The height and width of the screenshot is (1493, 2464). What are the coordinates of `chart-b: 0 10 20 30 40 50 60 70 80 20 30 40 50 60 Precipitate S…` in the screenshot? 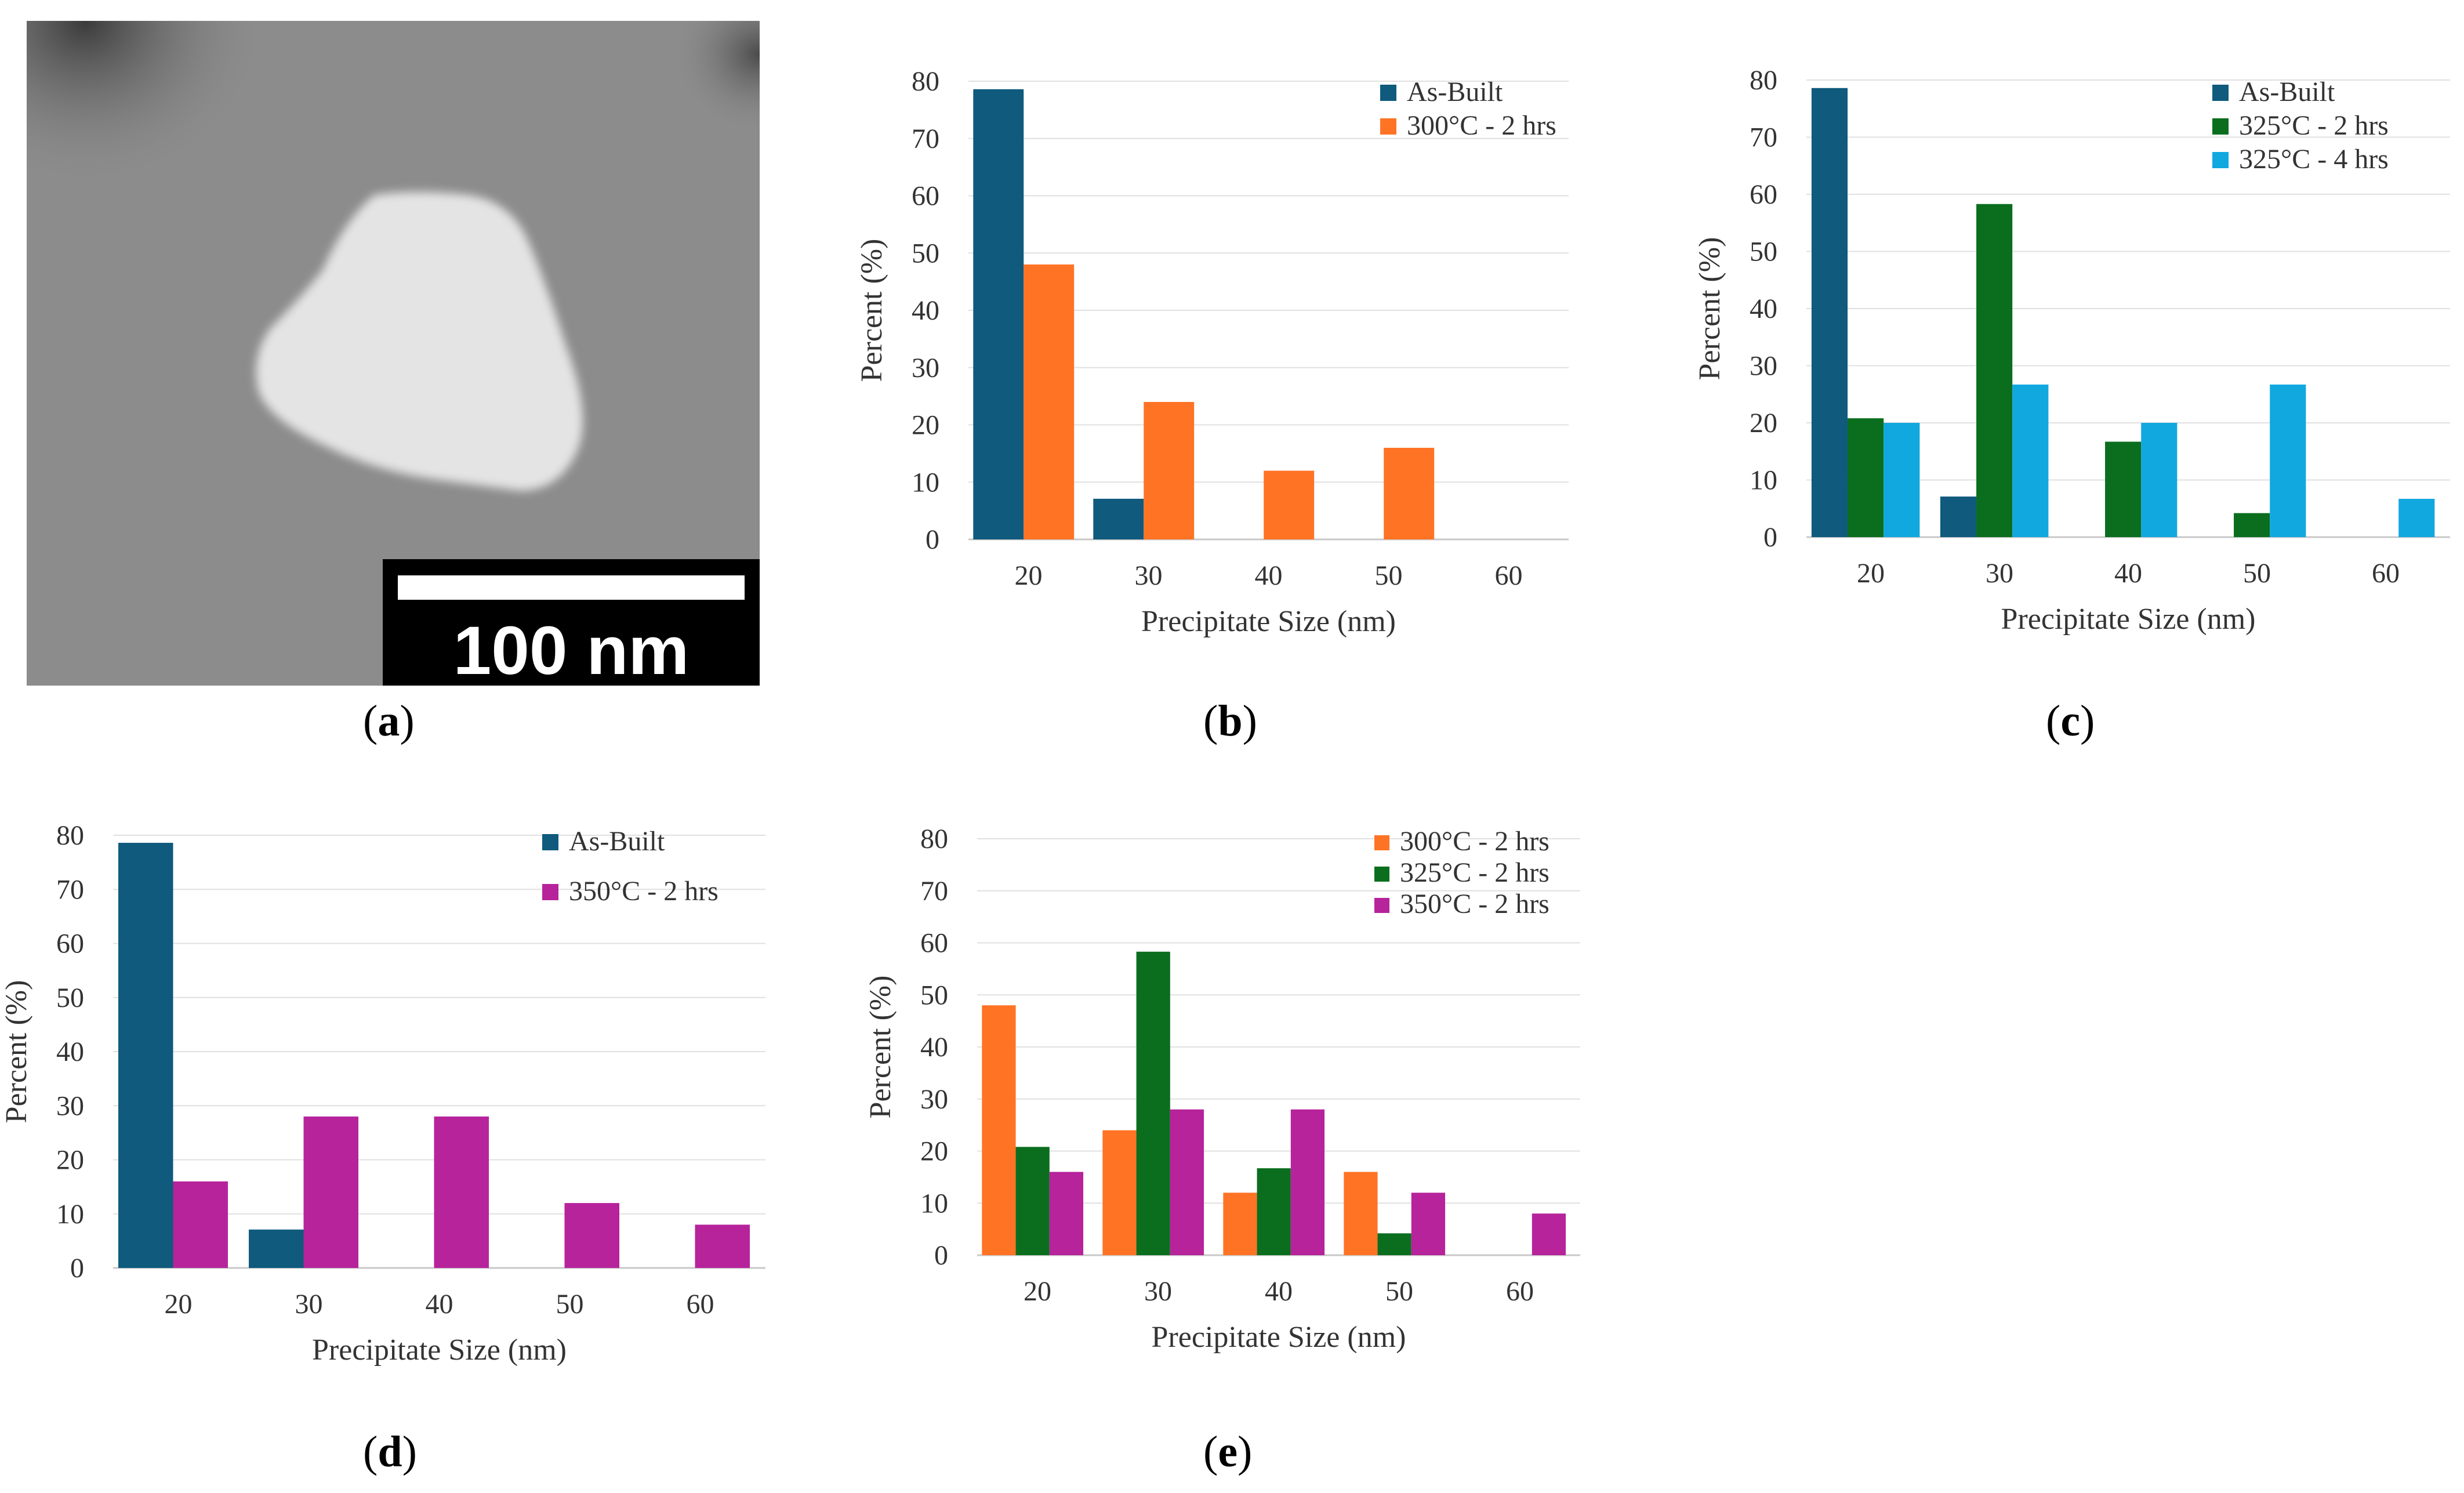 It's located at (1229, 342).